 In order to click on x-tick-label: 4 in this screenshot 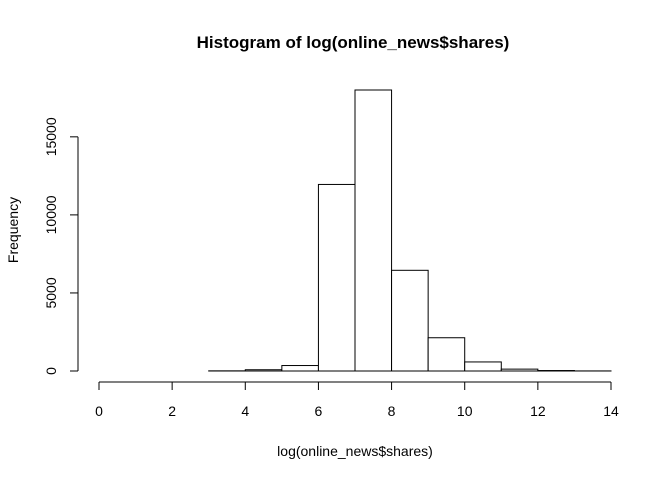, I will do `click(245, 411)`.